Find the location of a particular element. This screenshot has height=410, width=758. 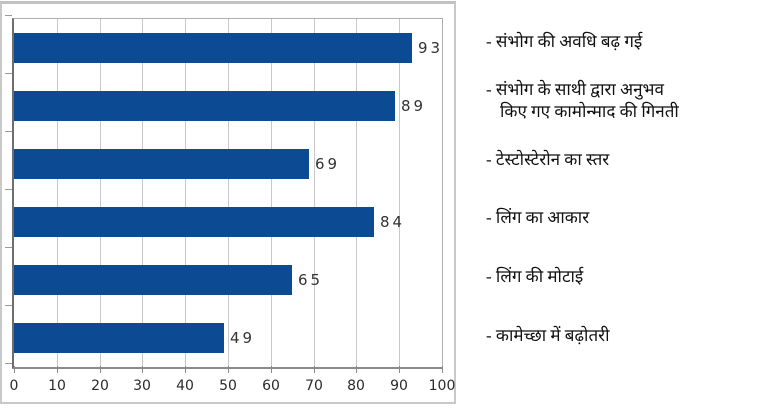

x-axis-tick-label: 0 is located at coordinates (14, 386).